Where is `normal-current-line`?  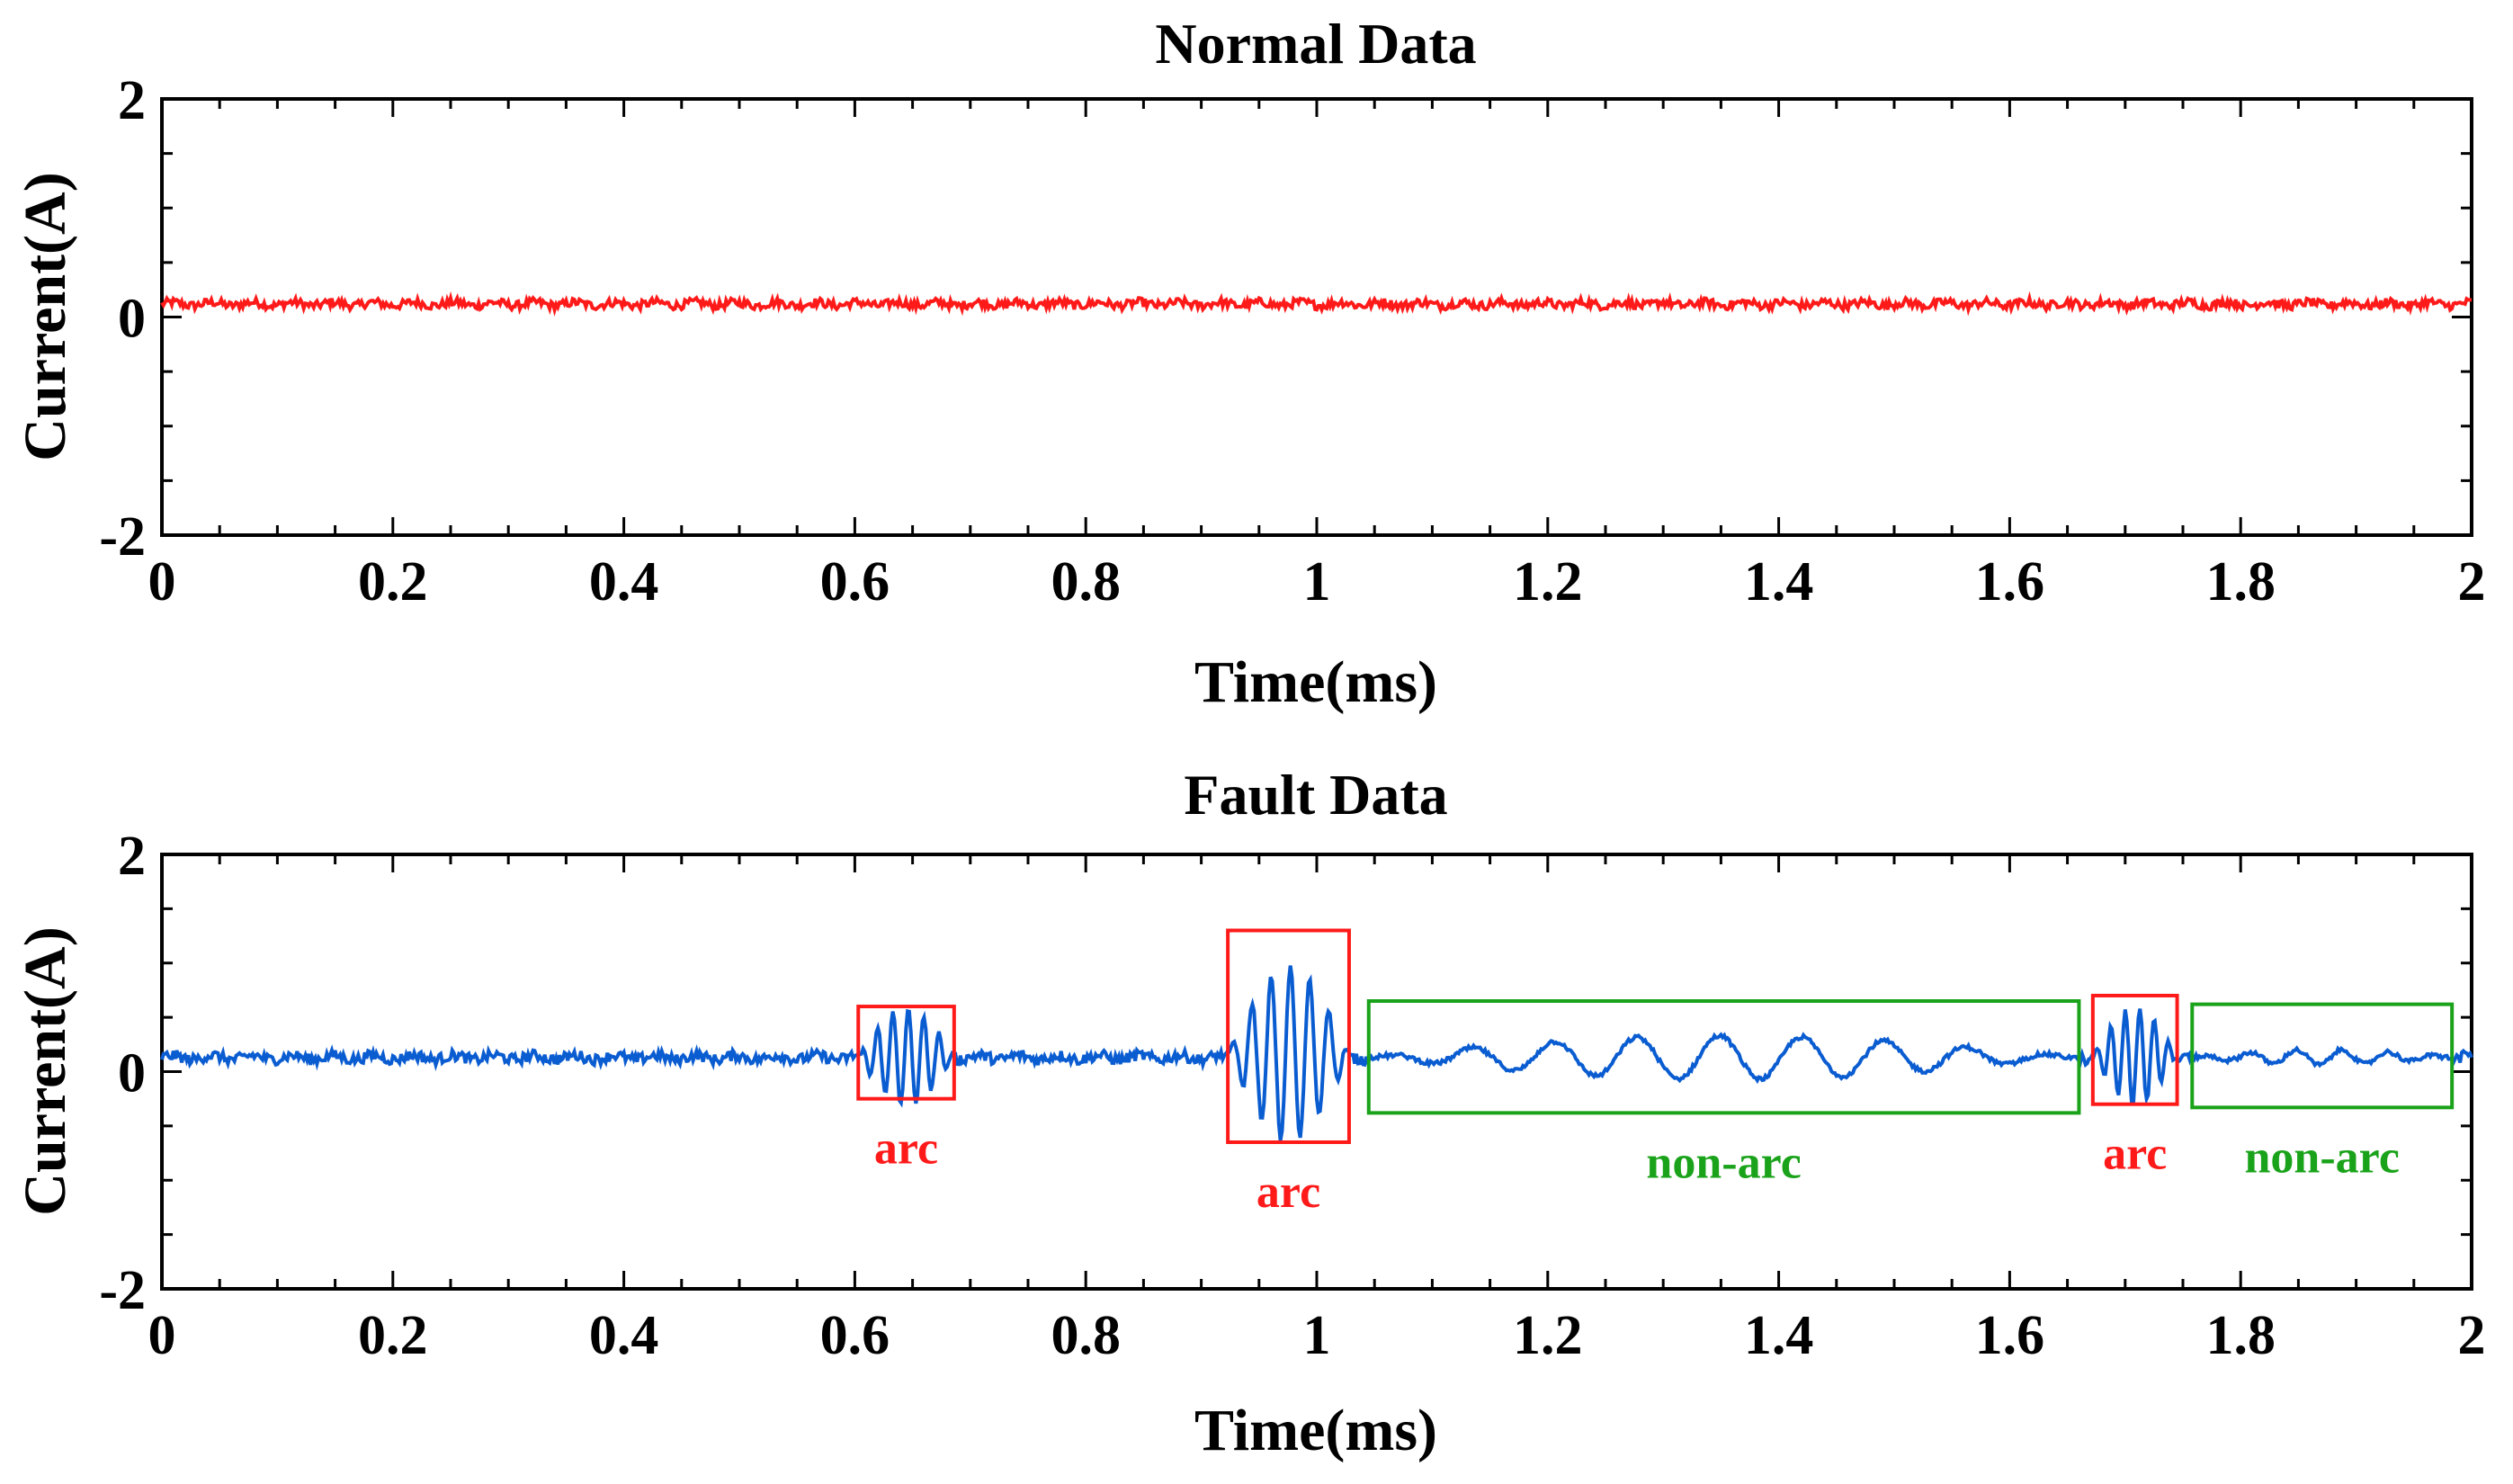
normal-current-line is located at coordinates (1316, 304).